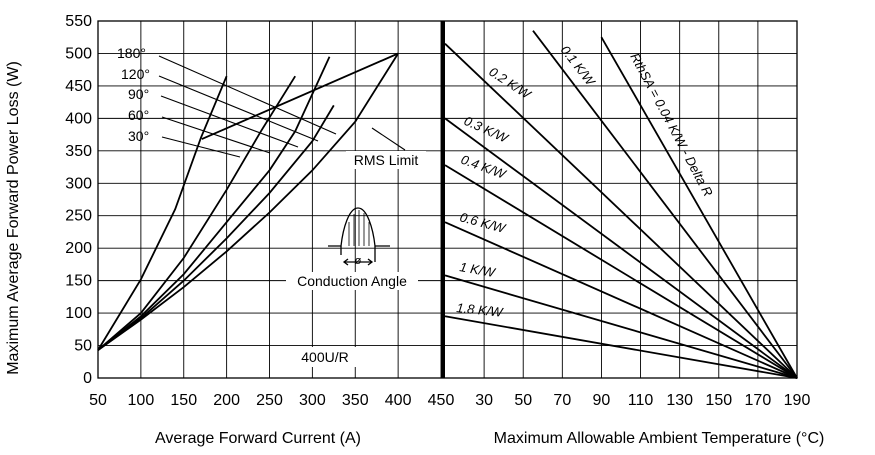  Describe the element at coordinates (562, 400) in the screenshot. I see `x-tick-label: 70` at that location.